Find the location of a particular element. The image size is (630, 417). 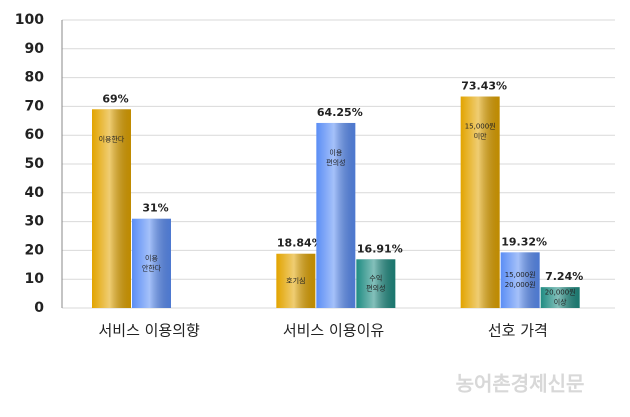

y-tick-label: 0 is located at coordinates (39, 308).